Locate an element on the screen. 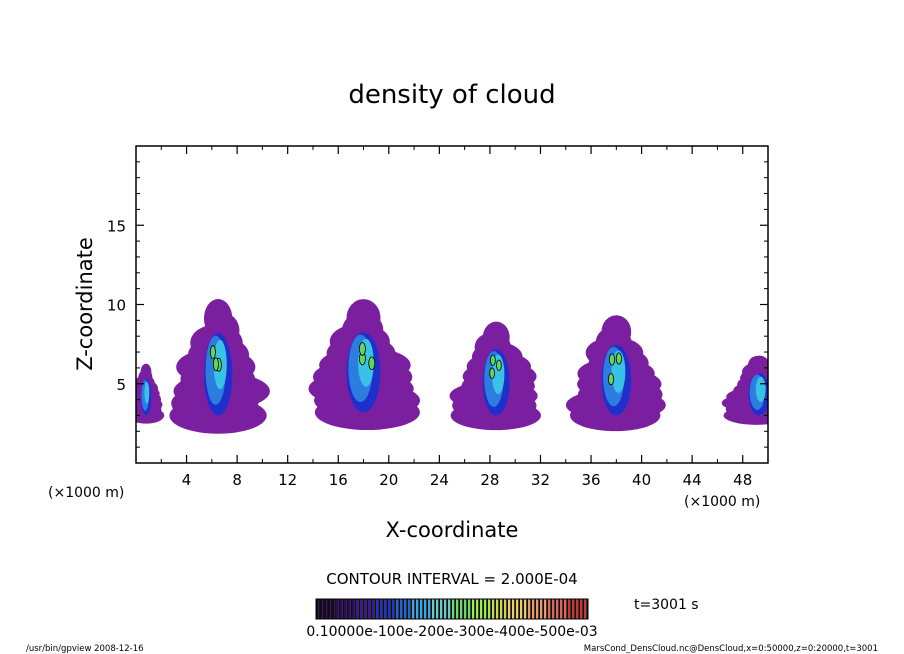 This screenshot has width=904, height=654. cloud-core-cyan is located at coordinates (147, 392).